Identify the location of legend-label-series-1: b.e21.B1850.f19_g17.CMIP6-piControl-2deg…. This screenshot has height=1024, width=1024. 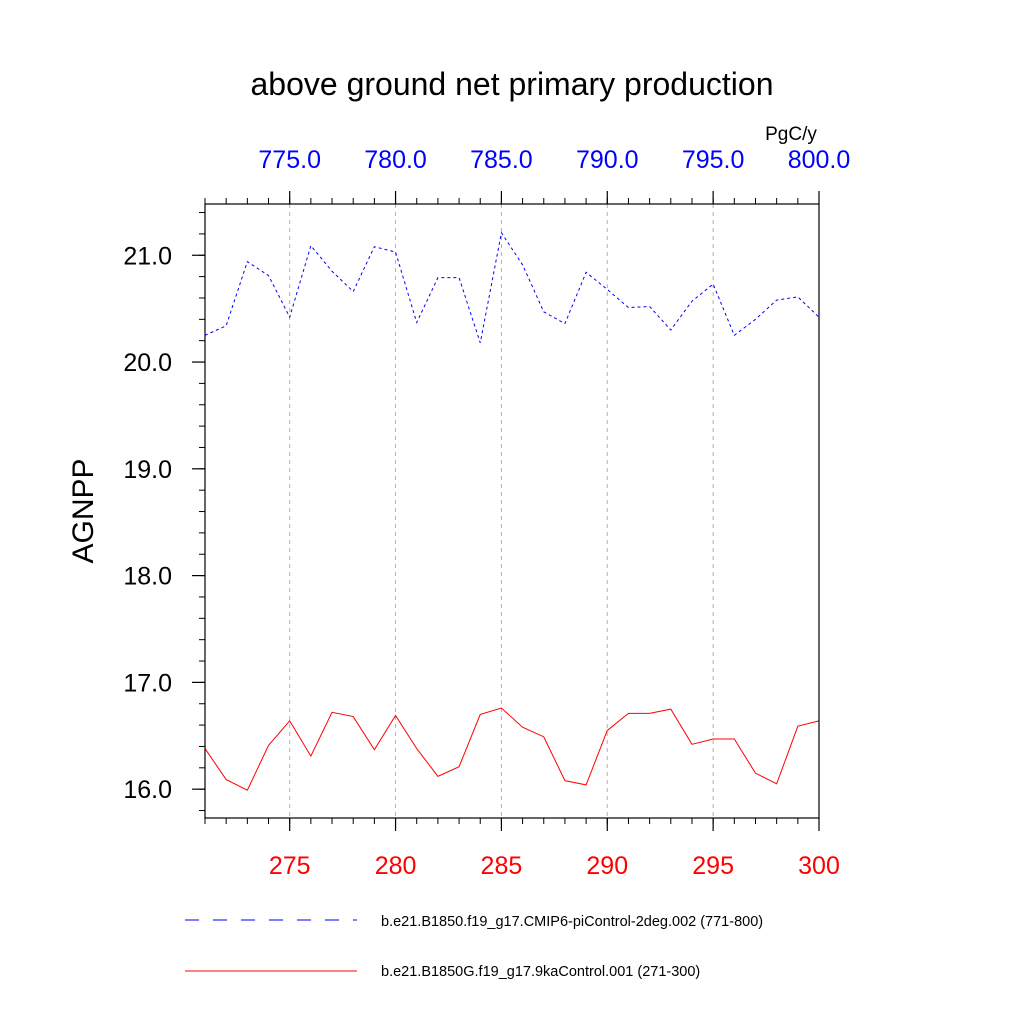
(572, 922).